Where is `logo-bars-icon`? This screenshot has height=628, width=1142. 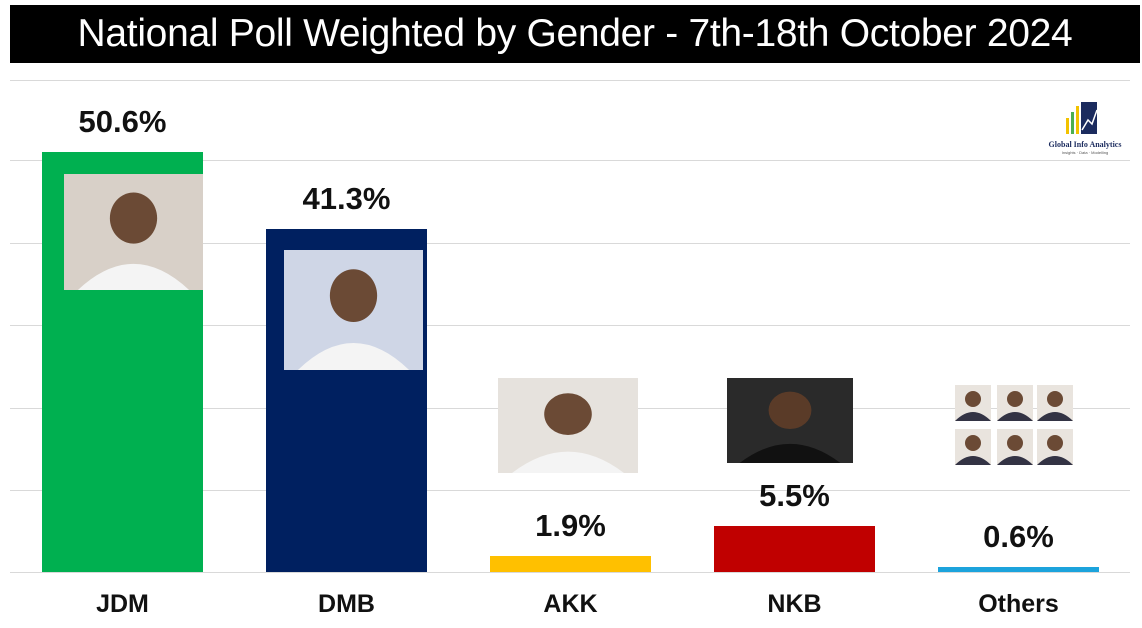 logo-bars-icon is located at coordinates (1082, 118).